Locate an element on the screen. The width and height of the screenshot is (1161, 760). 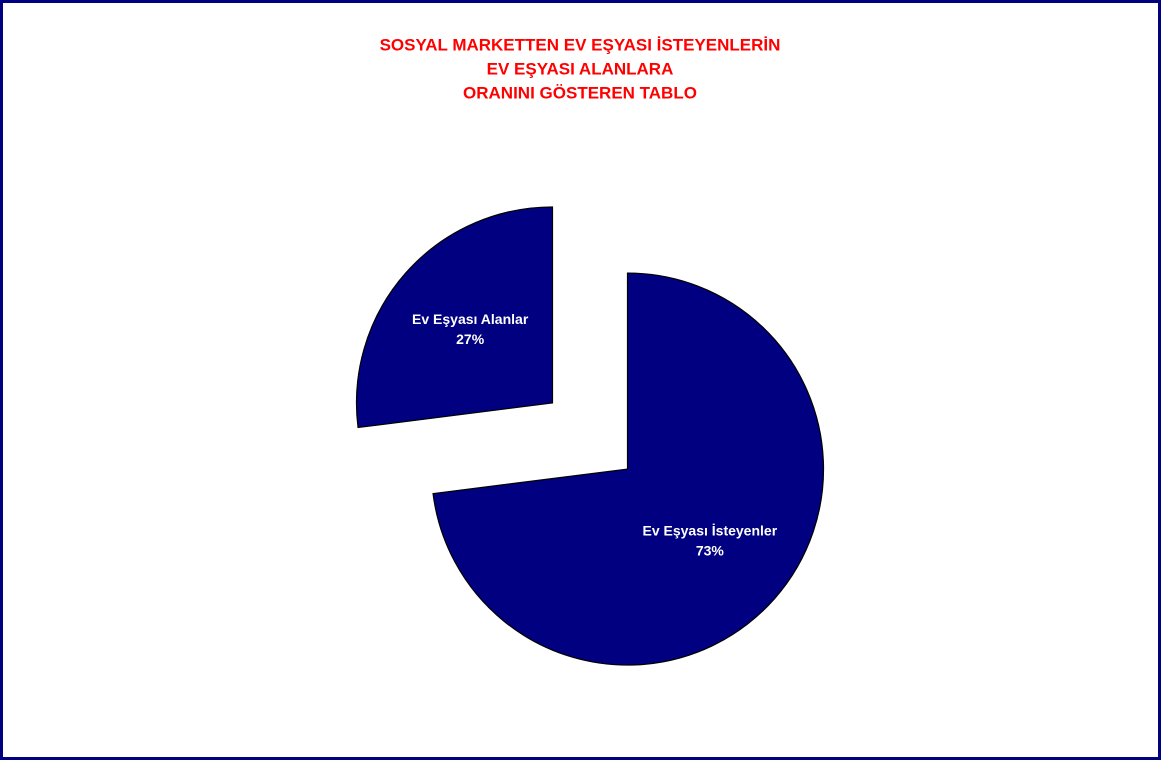
slice-label: Ev Eşyası İsteyenler is located at coordinates (710, 530).